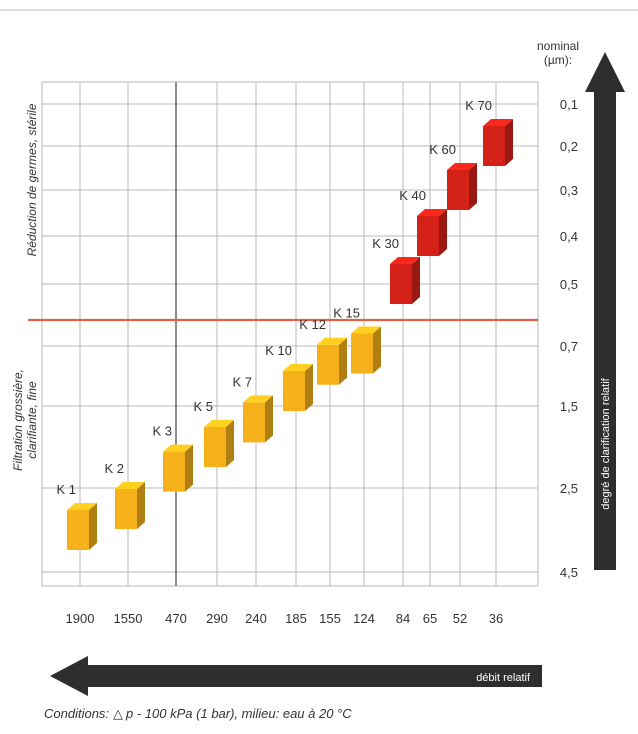 The height and width of the screenshot is (734, 638). Describe the element at coordinates (313, 676) in the screenshot. I see `bottom-arrow-shaft` at that location.